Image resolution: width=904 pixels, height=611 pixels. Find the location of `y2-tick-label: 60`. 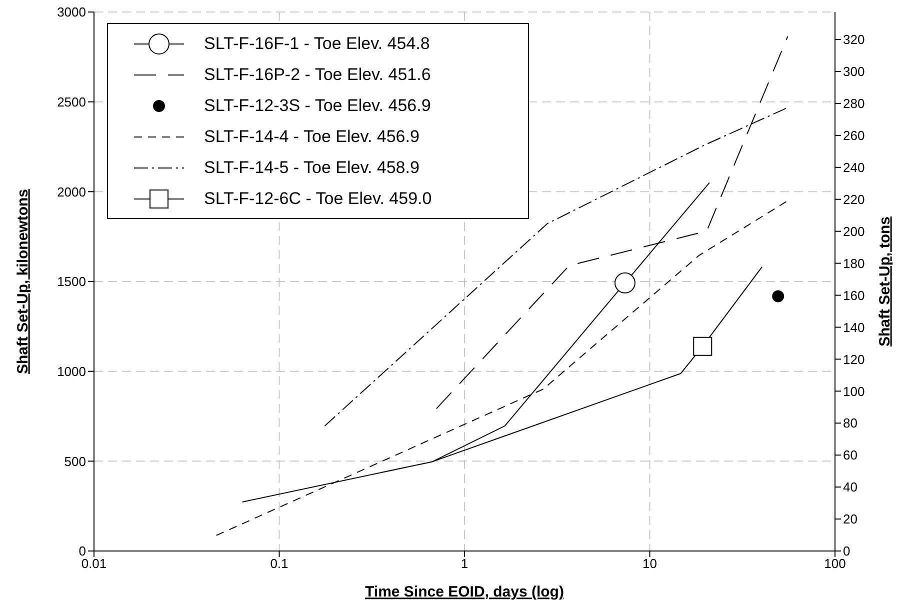

y2-tick-label: 60 is located at coordinates (850, 455).